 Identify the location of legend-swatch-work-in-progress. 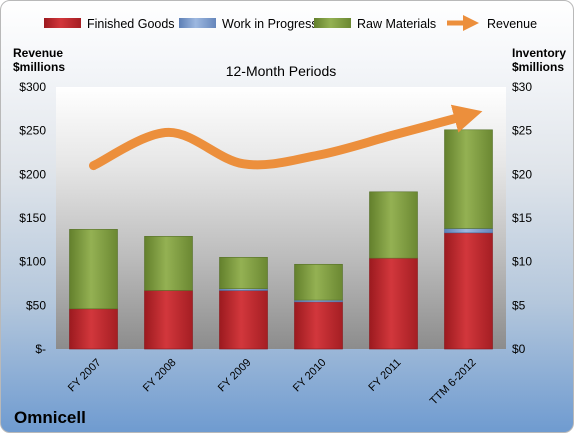
(197, 23).